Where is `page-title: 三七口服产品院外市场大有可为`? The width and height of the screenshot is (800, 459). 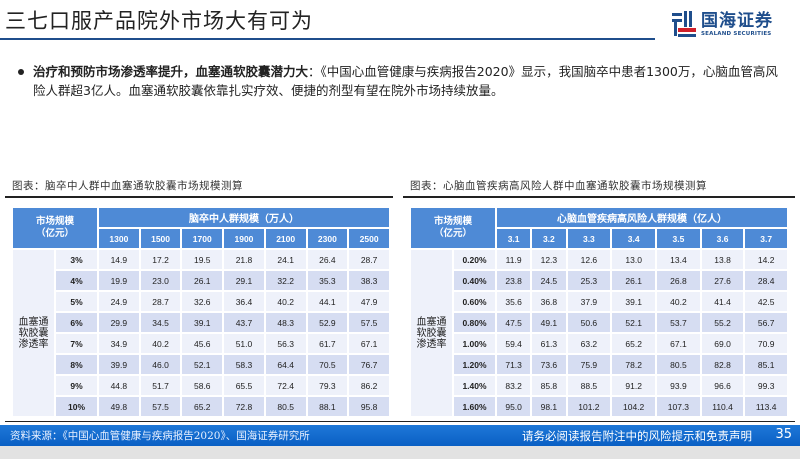 page-title: 三七口服产品院外市场大有可为 is located at coordinates (159, 21).